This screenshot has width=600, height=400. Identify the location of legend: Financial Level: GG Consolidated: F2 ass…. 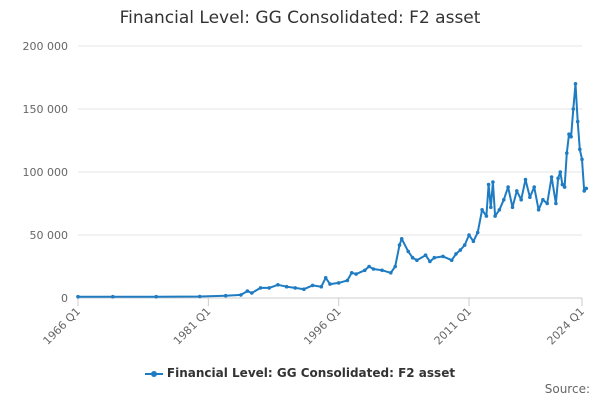
(300, 373).